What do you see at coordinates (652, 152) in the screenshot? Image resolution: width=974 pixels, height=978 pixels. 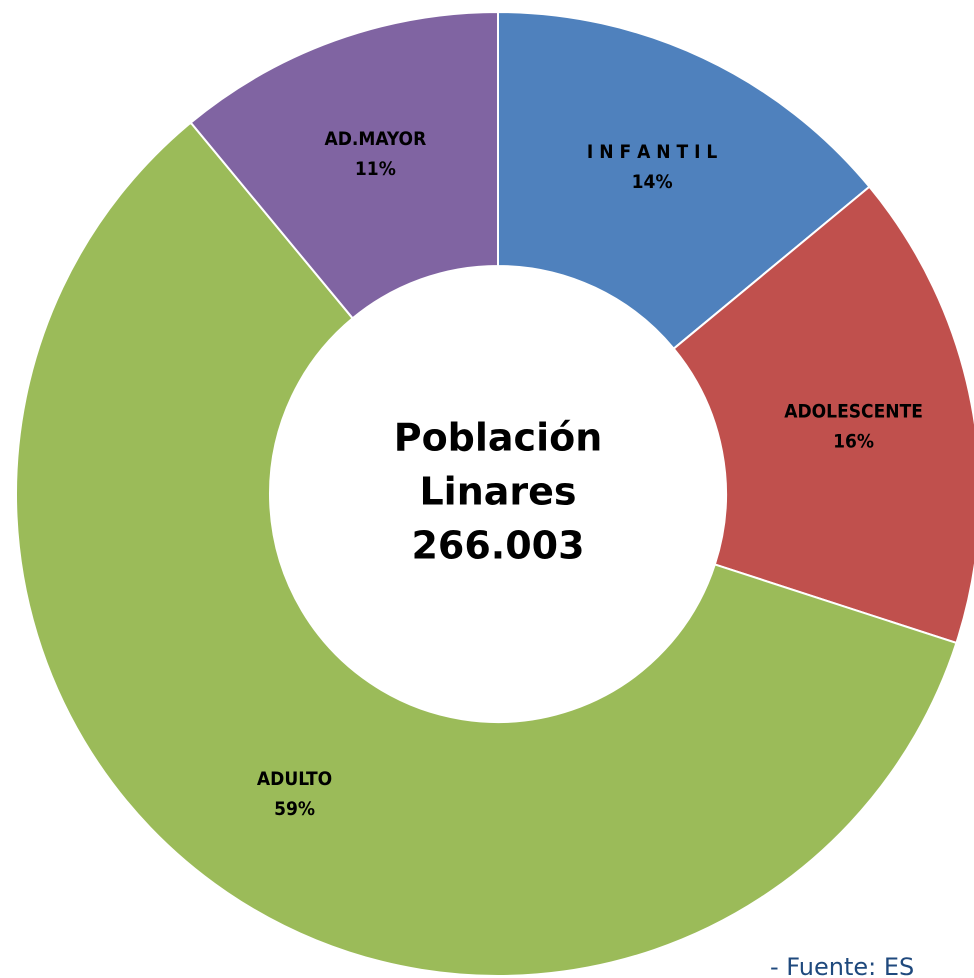 I see `slice-label: I N F A N T I L` at bounding box center [652, 152].